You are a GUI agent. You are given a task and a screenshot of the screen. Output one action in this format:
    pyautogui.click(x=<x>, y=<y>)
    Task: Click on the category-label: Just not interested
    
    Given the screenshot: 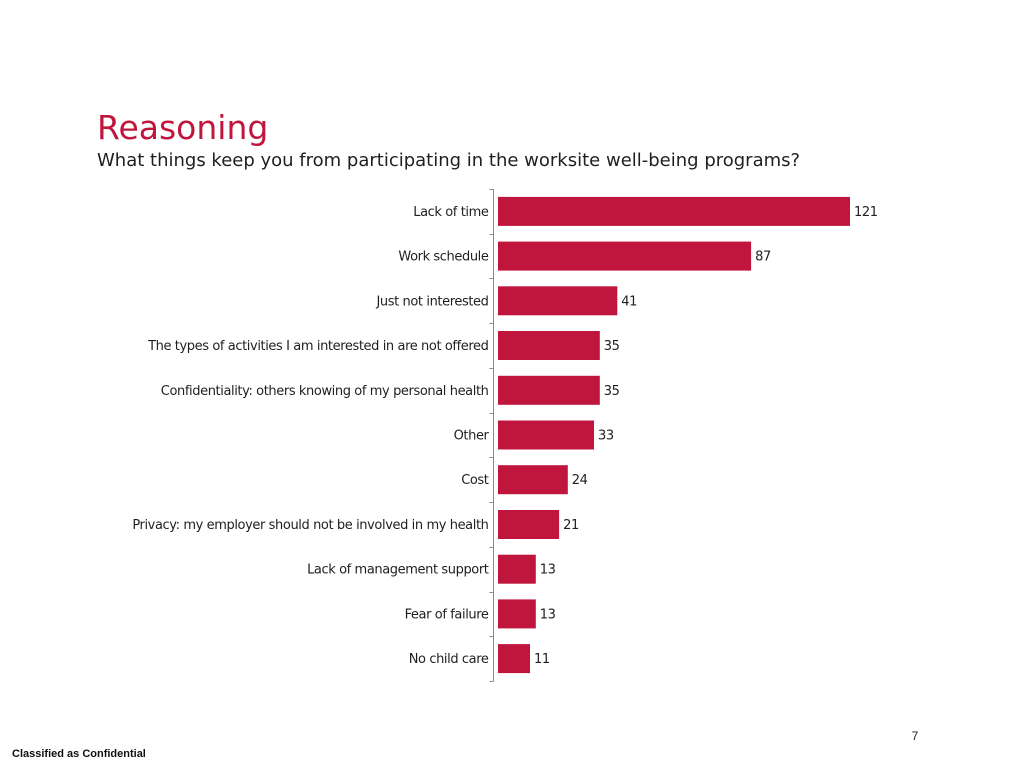 What is the action you would take?
    pyautogui.click(x=431, y=301)
    